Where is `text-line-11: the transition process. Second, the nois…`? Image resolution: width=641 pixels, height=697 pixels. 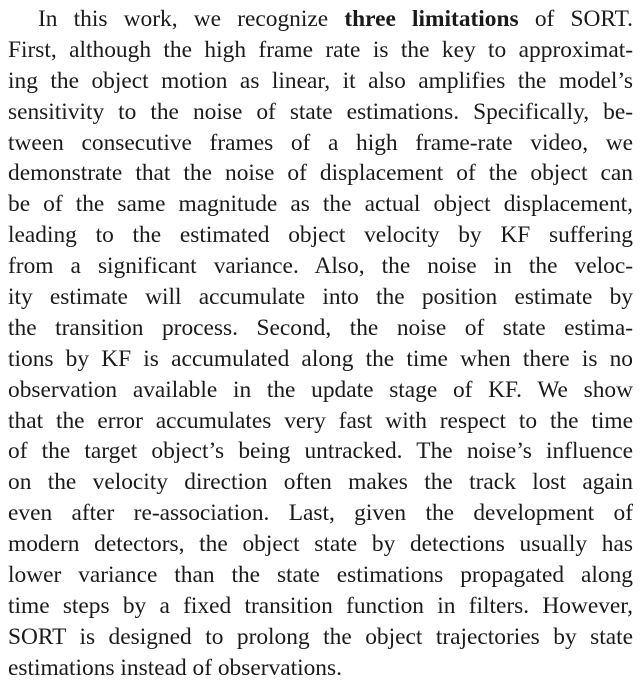 text-line-11: the transition process. Second, the nois… is located at coordinates (320, 327).